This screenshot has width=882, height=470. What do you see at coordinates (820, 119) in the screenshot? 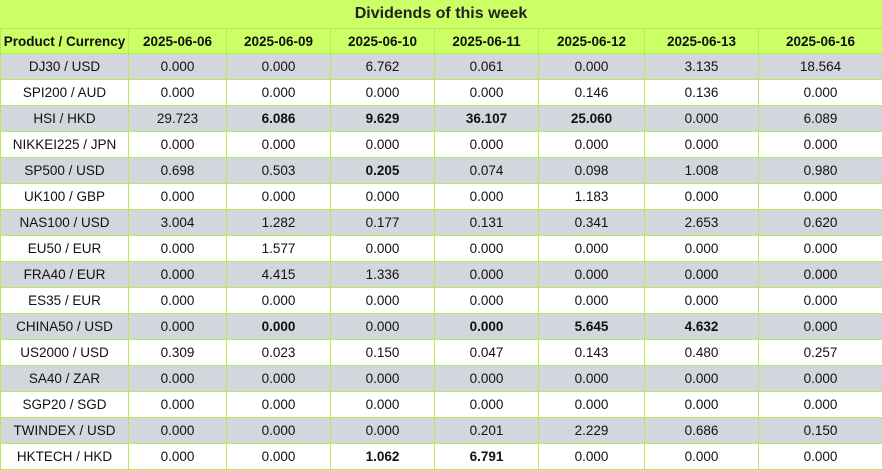
I see `dividend-cell: 6.089` at bounding box center [820, 119].